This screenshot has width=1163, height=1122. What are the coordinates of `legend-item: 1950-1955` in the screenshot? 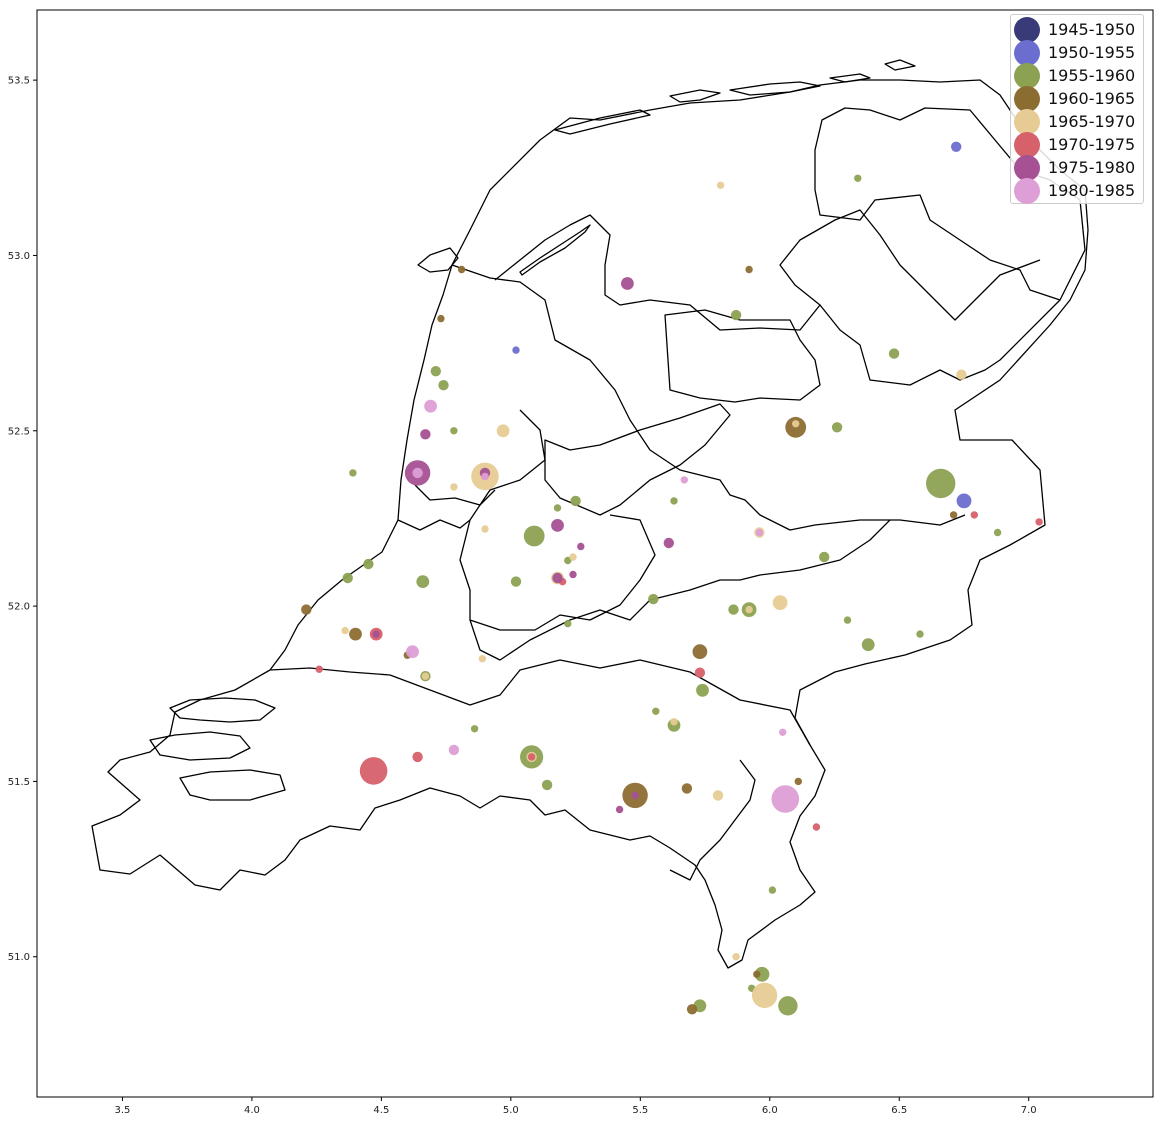 It's located at (1078, 52).